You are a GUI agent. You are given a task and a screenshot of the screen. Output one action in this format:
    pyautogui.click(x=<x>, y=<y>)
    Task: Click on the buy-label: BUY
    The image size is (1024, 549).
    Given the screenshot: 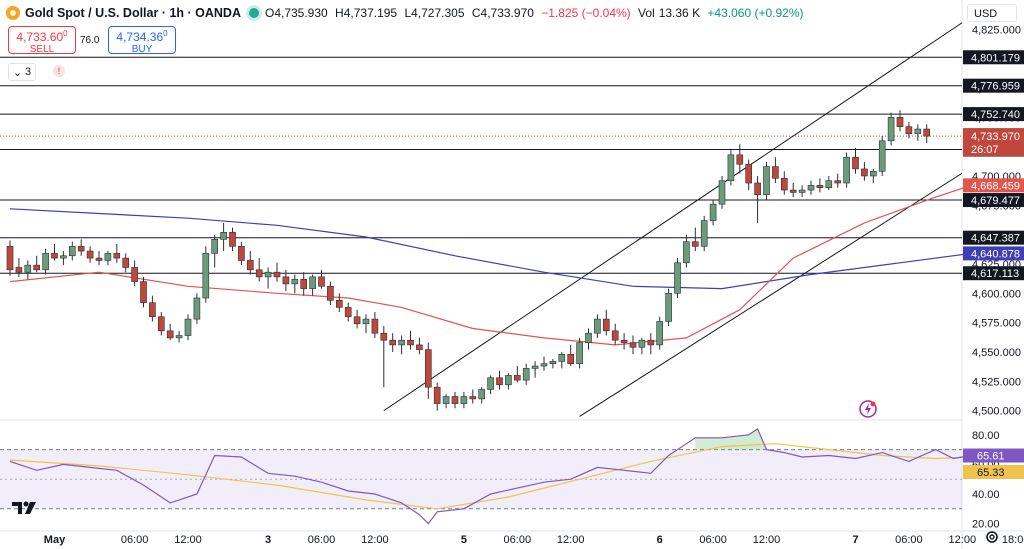 What is the action you would take?
    pyautogui.click(x=142, y=49)
    